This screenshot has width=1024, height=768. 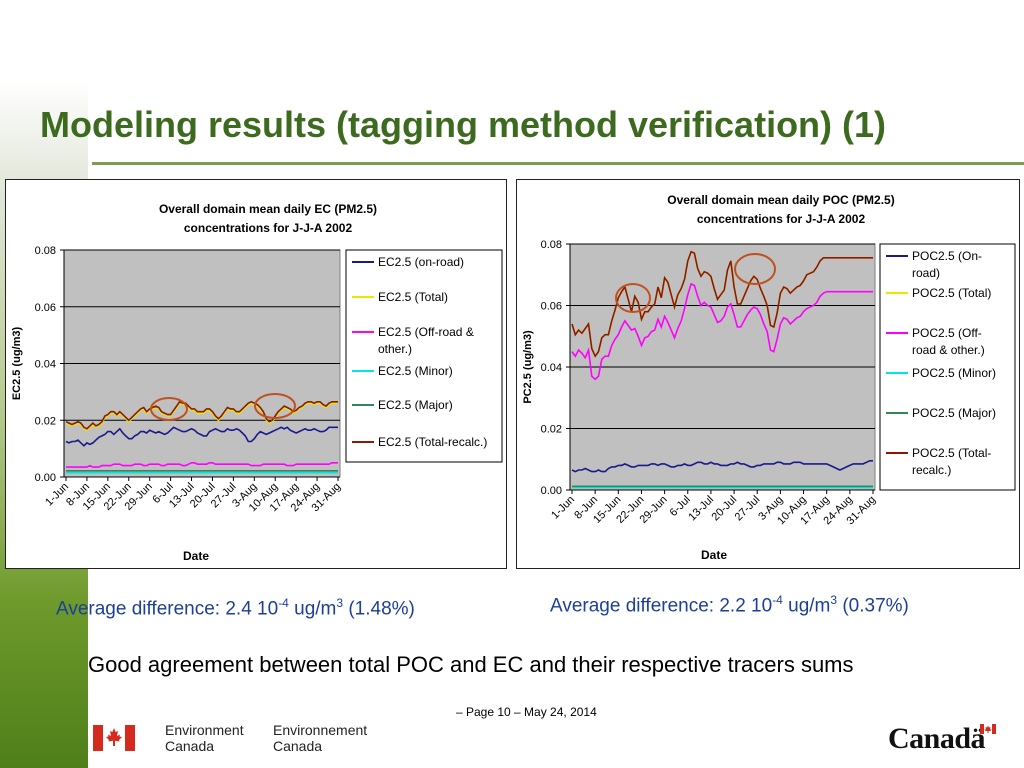 I want to click on poc-ytick-label: 0.02, so click(x=551, y=430).